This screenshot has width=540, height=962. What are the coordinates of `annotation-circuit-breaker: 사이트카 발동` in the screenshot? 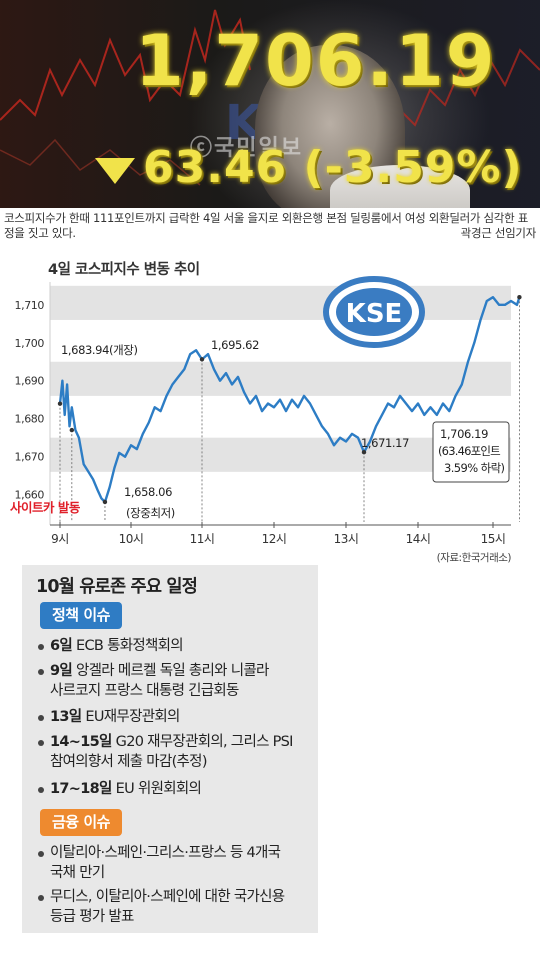 It's located at (45, 507).